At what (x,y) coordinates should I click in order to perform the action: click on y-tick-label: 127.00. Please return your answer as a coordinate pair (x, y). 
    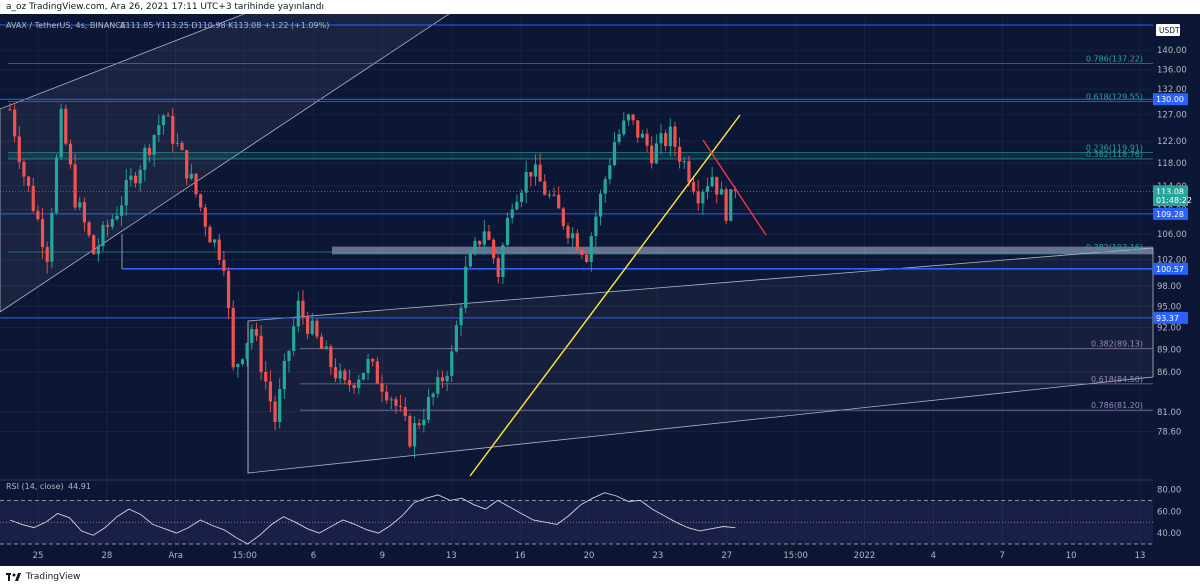
    Looking at the image, I should click on (1172, 116).